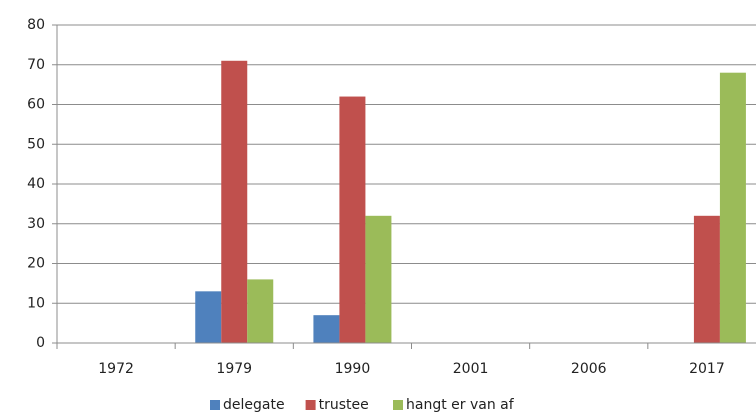 This screenshot has height=415, width=756. Describe the element at coordinates (116, 369) in the screenshot. I see `x-tick-label: 1972` at that location.